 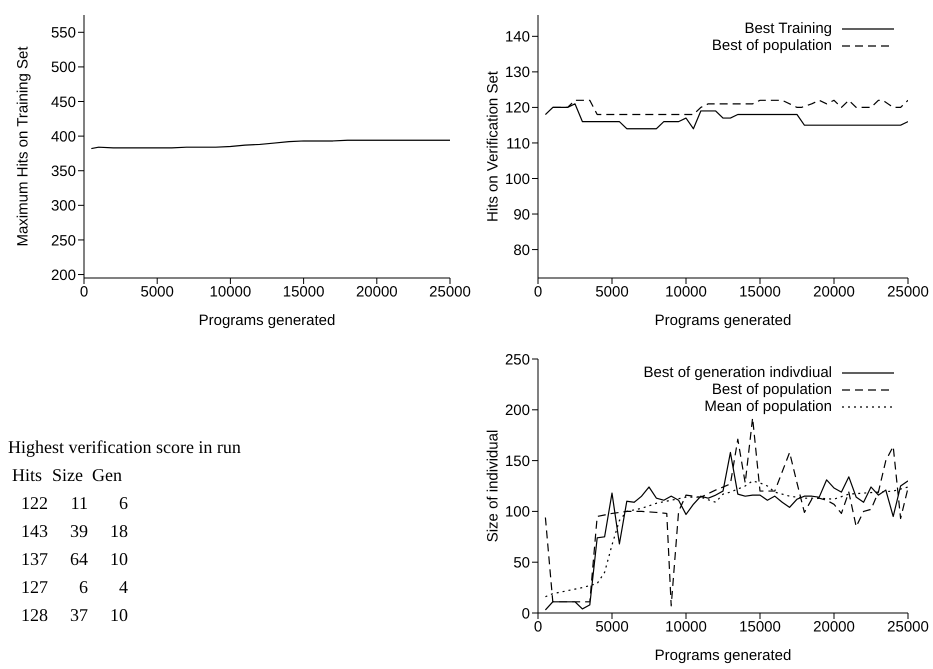 What do you see at coordinates (67, 475) in the screenshot?
I see `text: Hits Size Gen` at bounding box center [67, 475].